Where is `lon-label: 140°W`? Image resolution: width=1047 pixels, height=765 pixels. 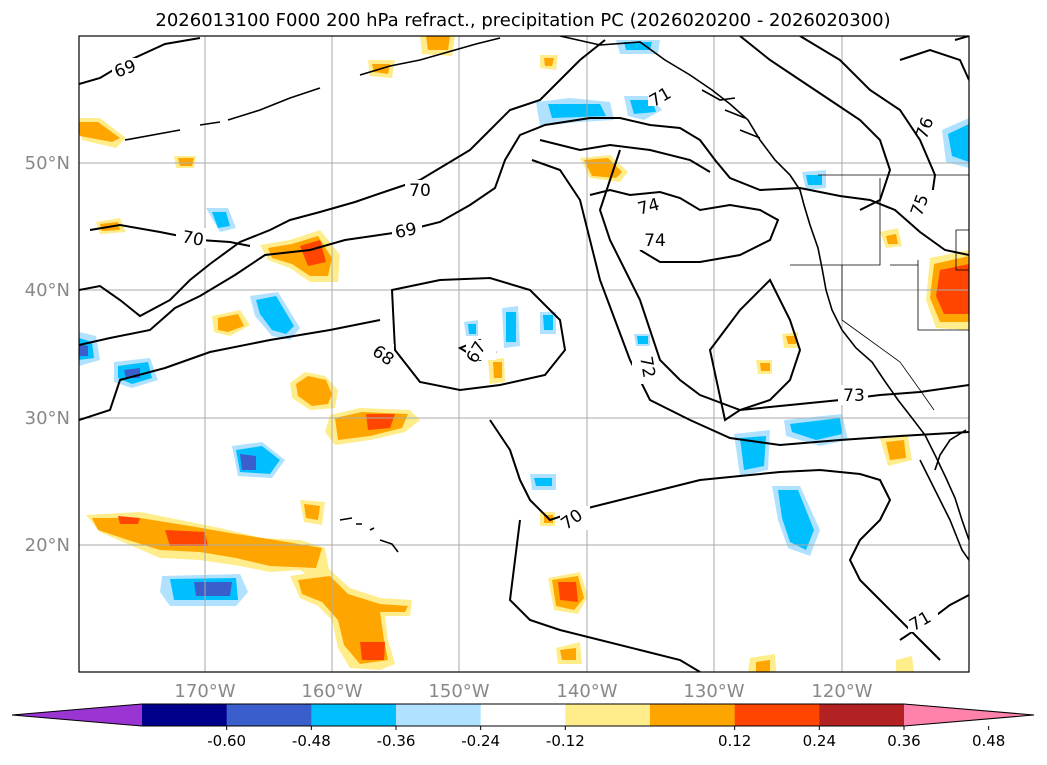
lon-label: 140°W is located at coordinates (586, 691).